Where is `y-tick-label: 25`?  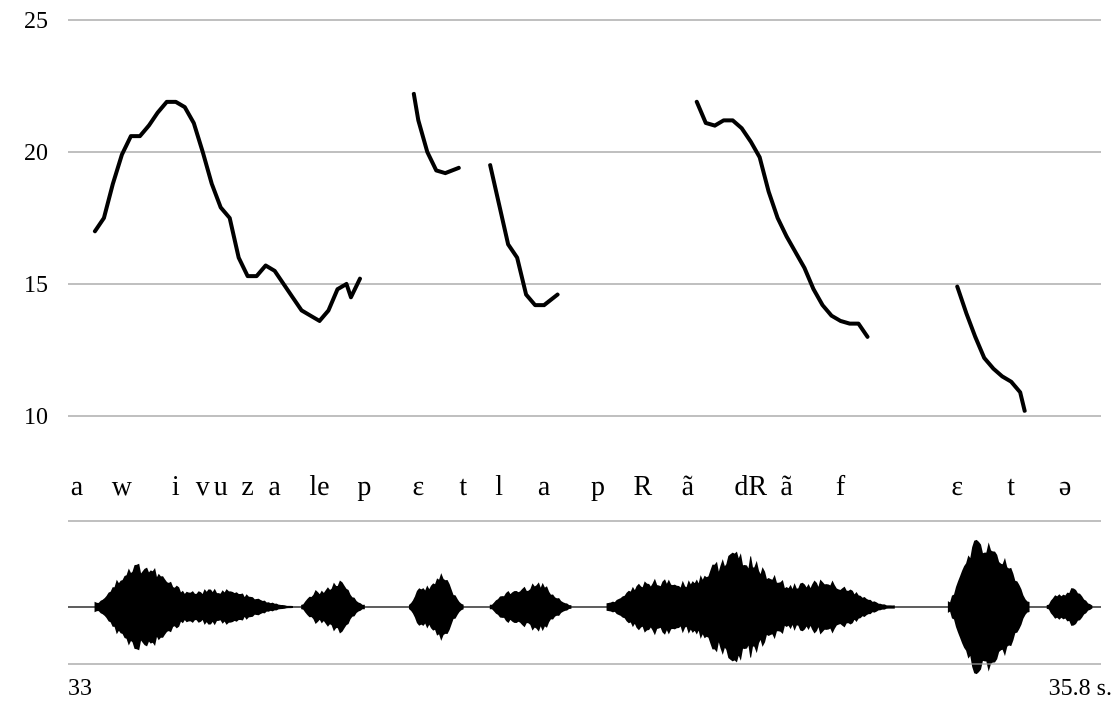
y-tick-label: 25 is located at coordinates (36, 21).